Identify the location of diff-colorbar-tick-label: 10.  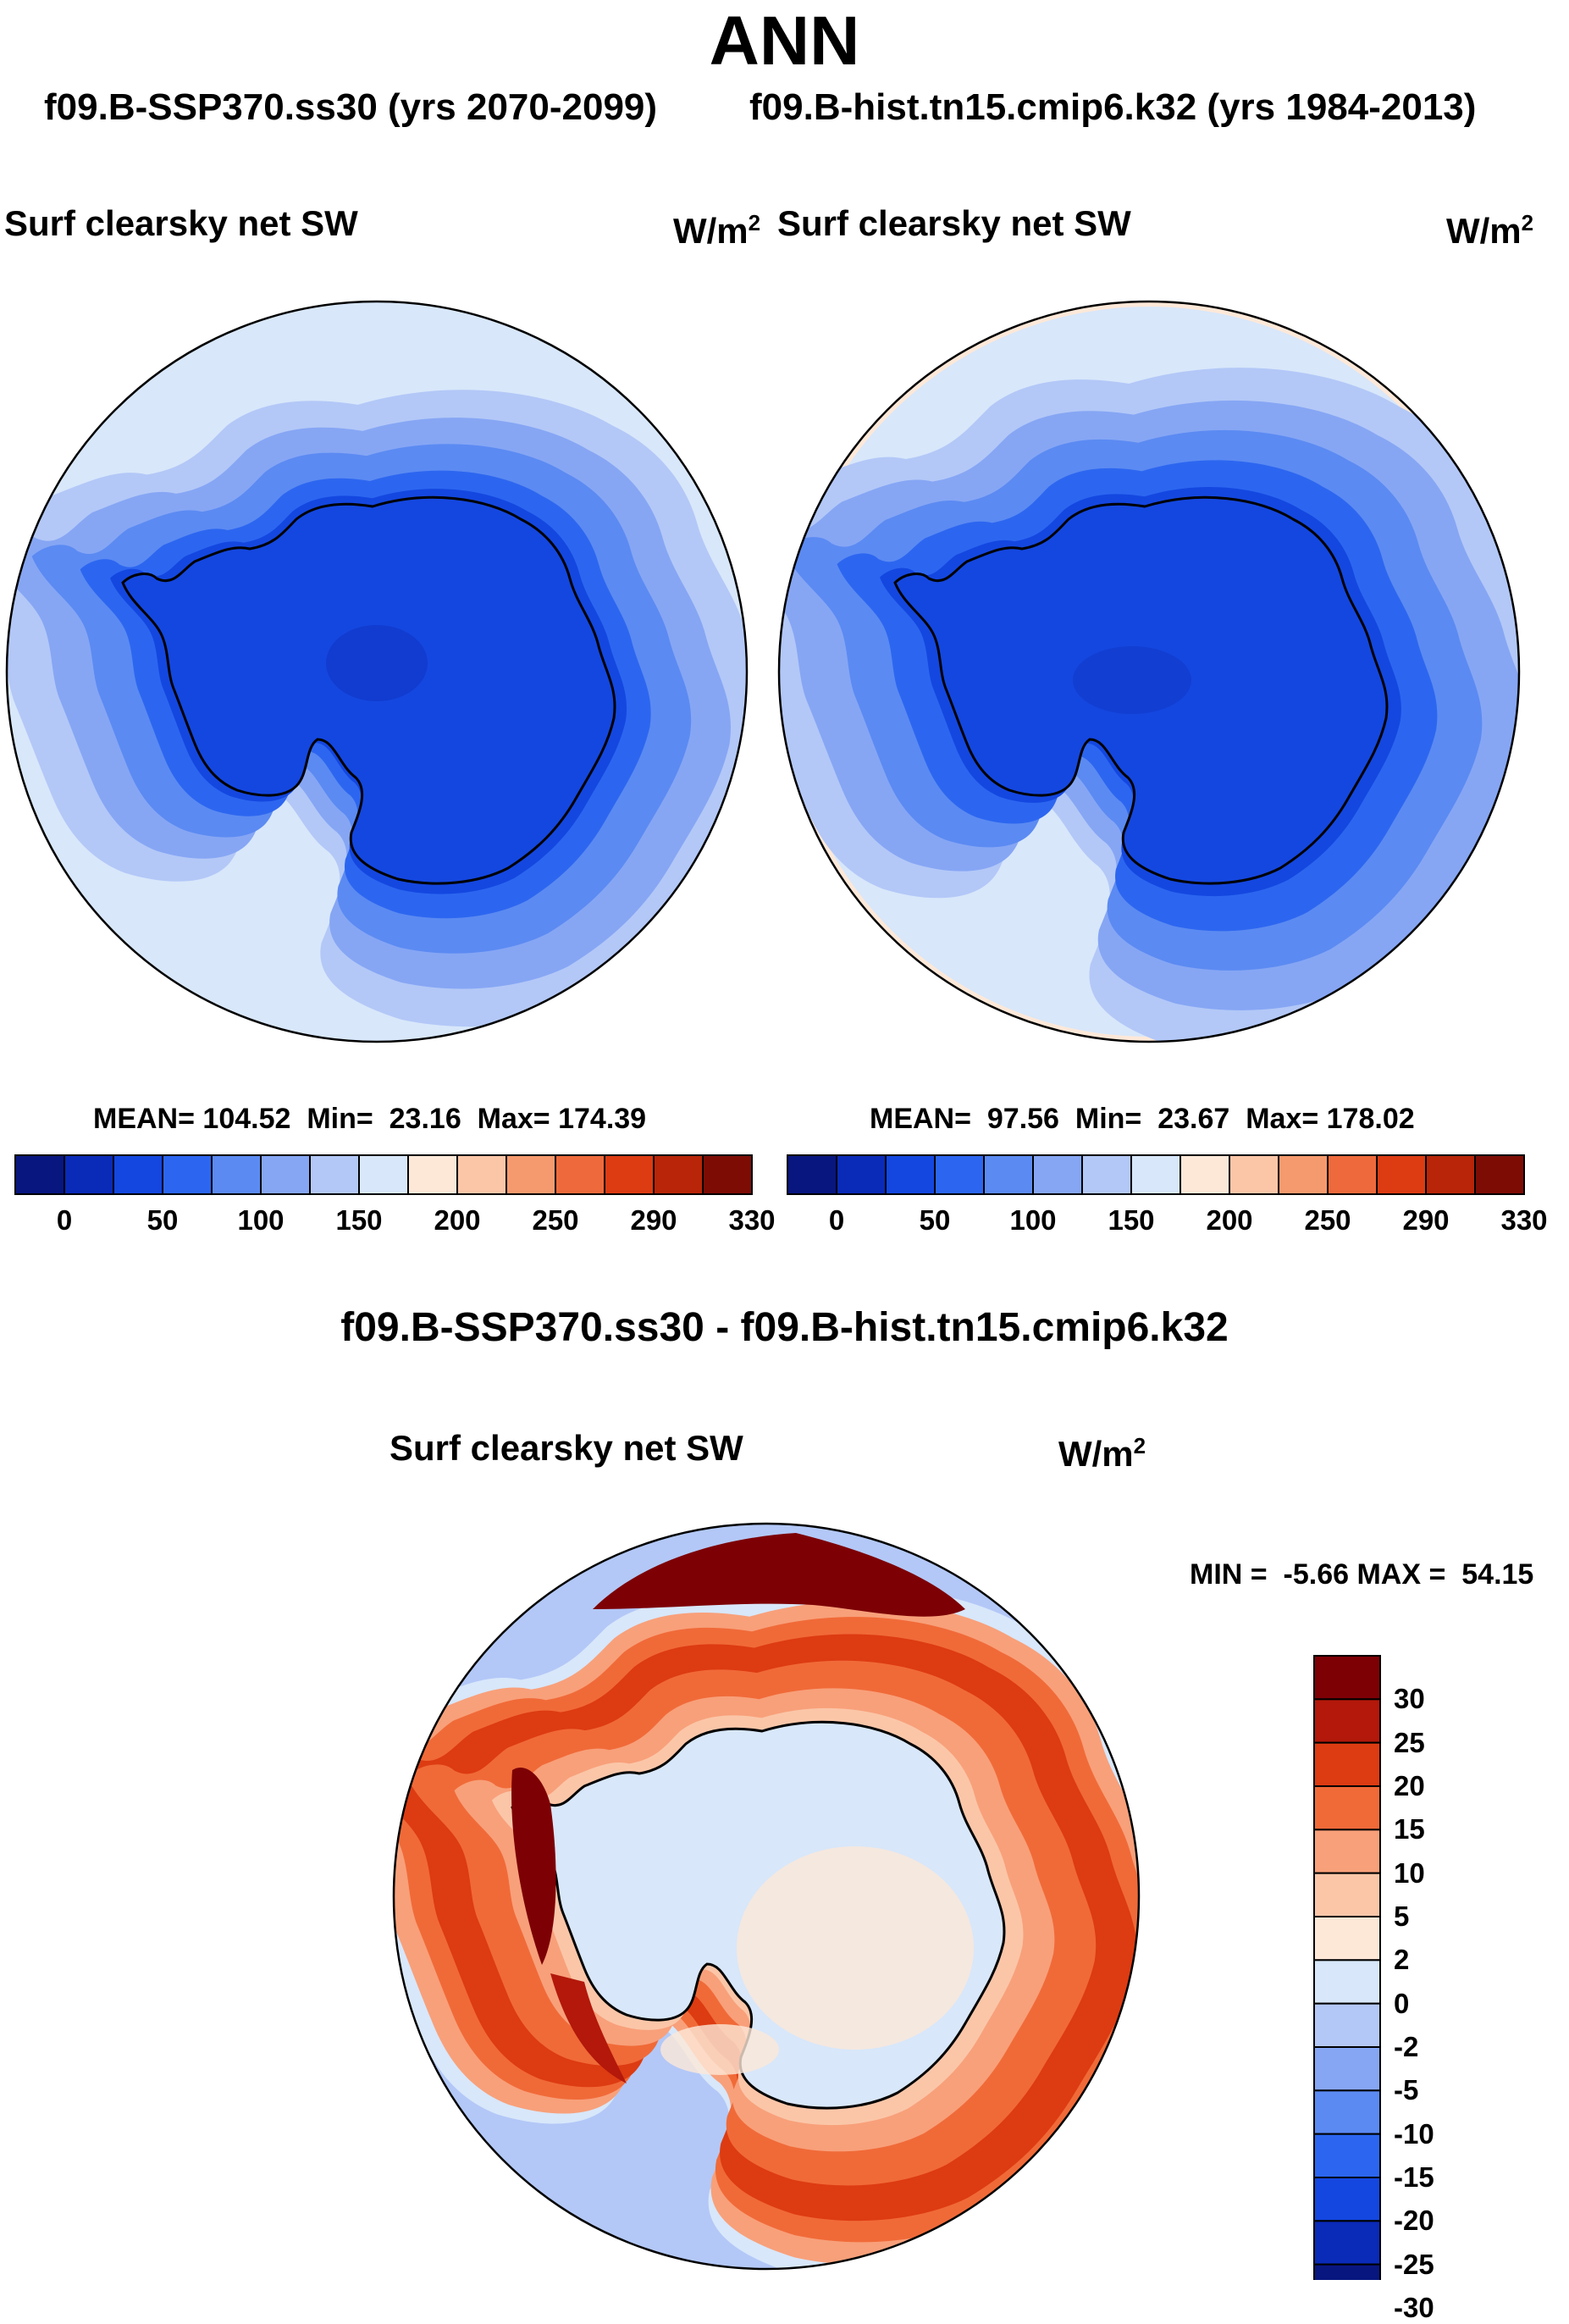
(1409, 1872).